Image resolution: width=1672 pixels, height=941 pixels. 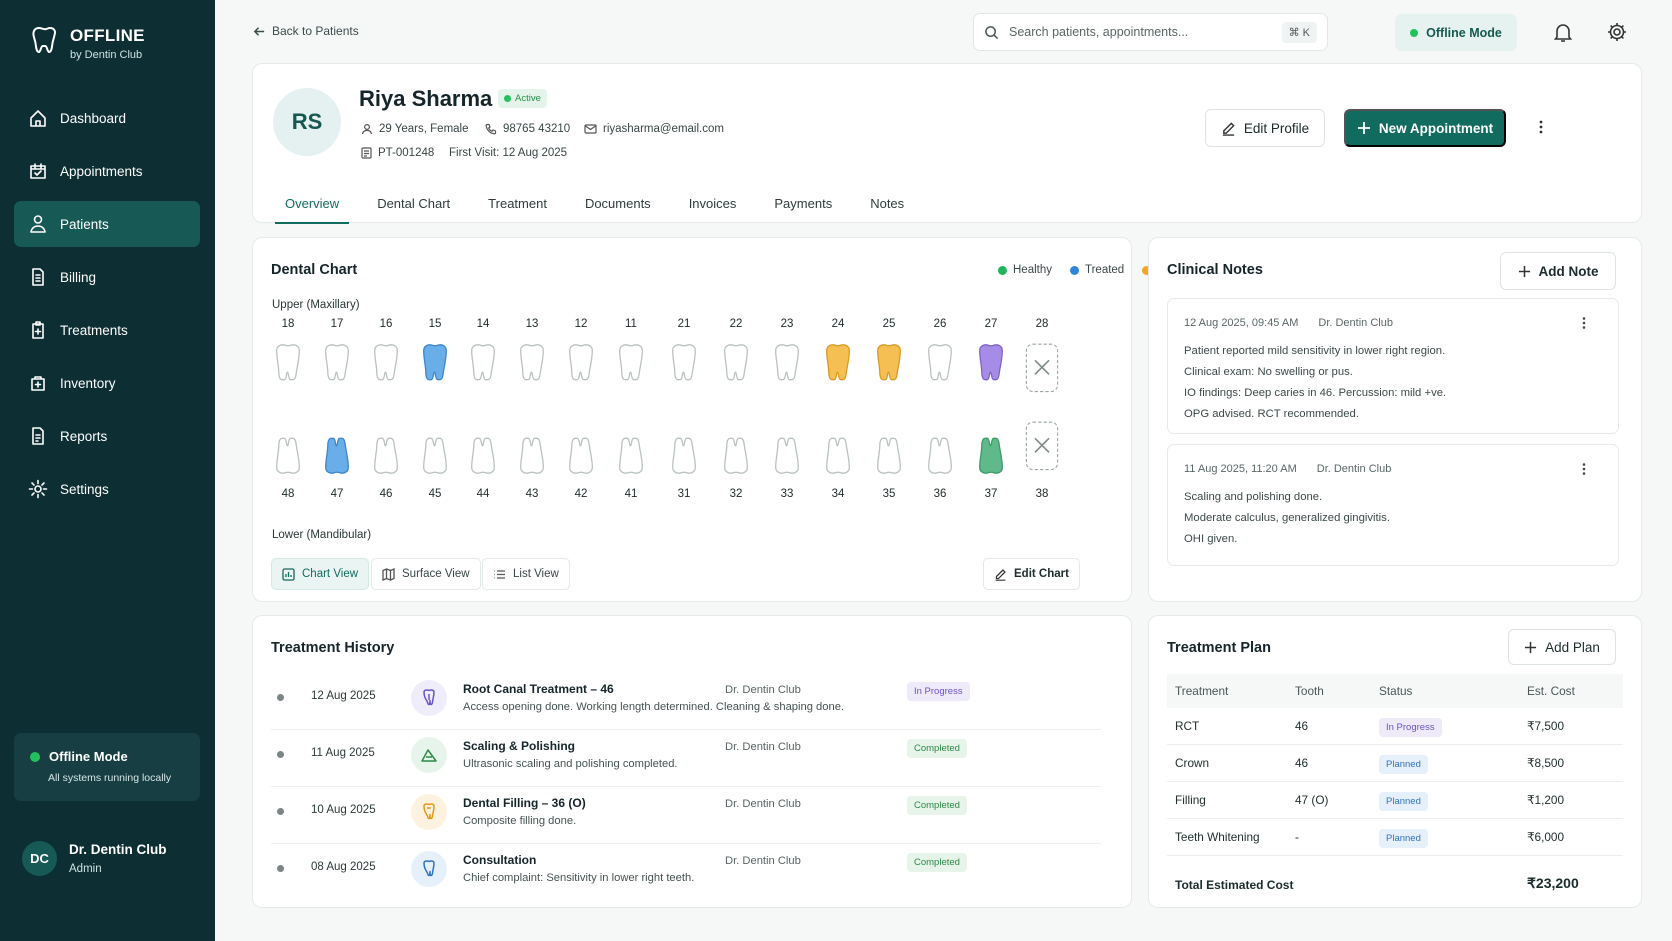 I want to click on tab-invoices: Invoices, so click(x=712, y=203).